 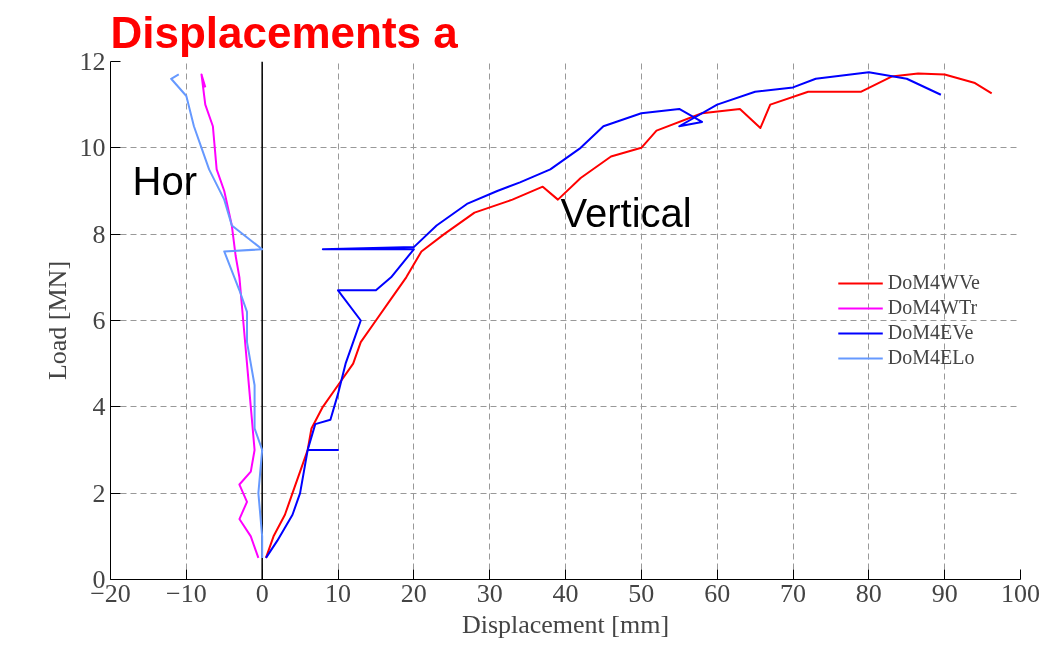 What do you see at coordinates (186, 593) in the screenshot?
I see `x-tick-label: −10` at bounding box center [186, 593].